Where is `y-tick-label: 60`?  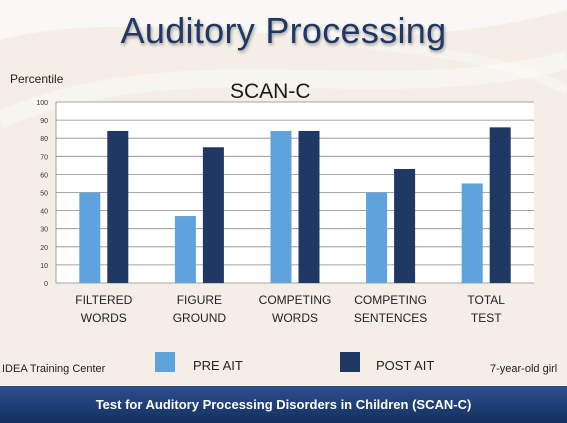 y-tick-label: 60 is located at coordinates (44, 175).